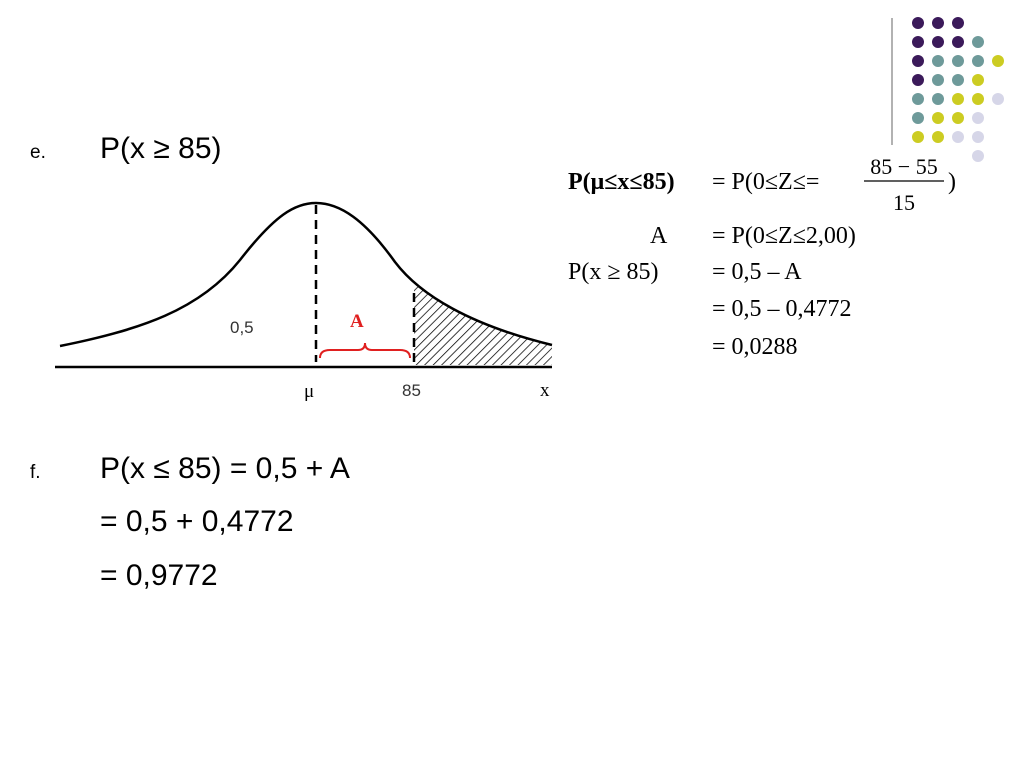 The image size is (1024, 773). What do you see at coordinates (483, 323) in the screenshot?
I see `hatched-area` at bounding box center [483, 323].